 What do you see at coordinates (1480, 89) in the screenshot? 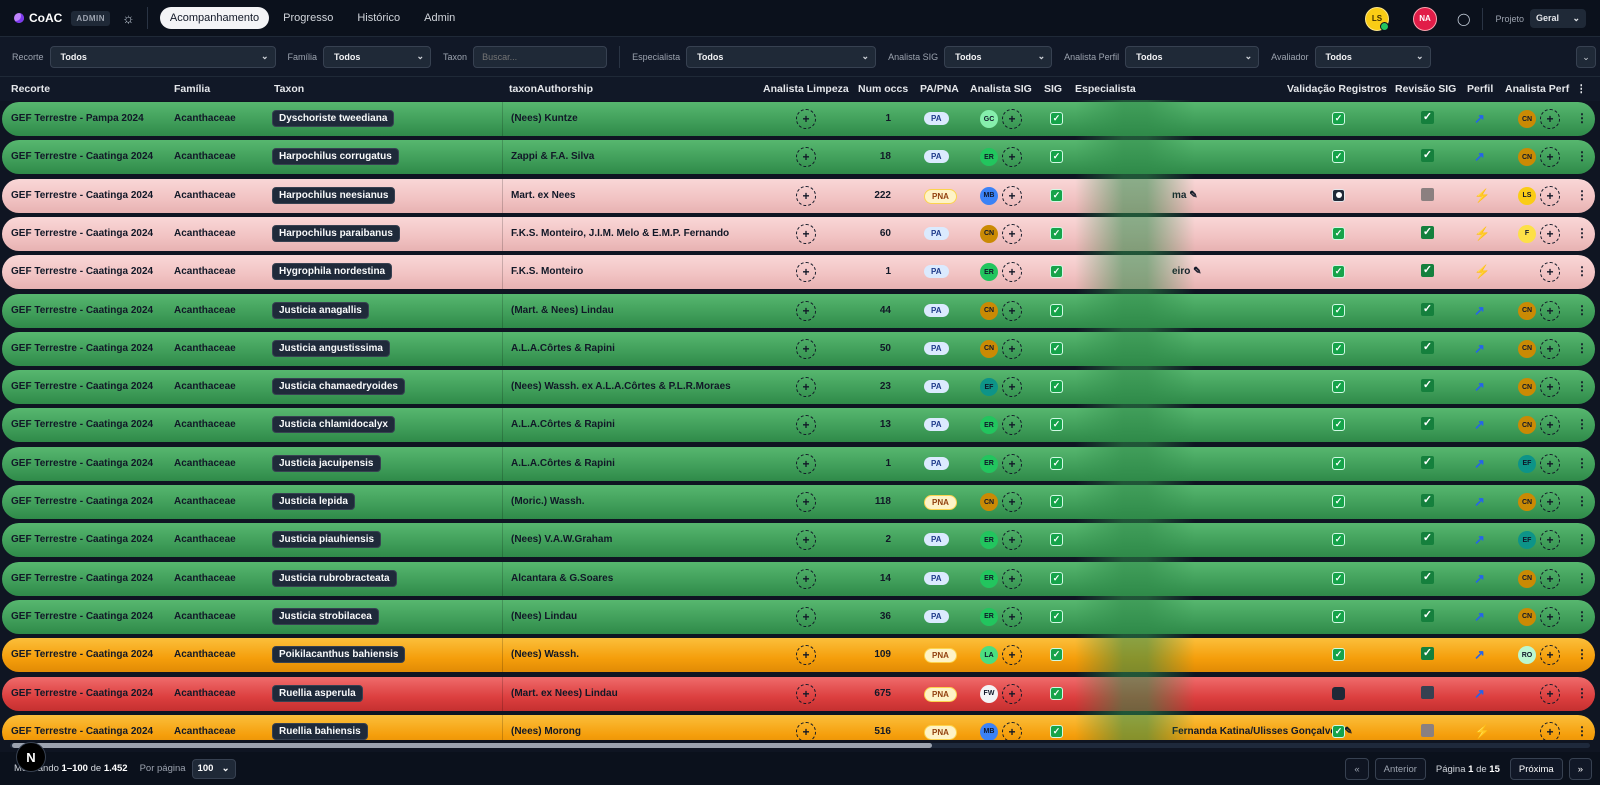
I see `col-perfil: Perfil` at bounding box center [1480, 89].